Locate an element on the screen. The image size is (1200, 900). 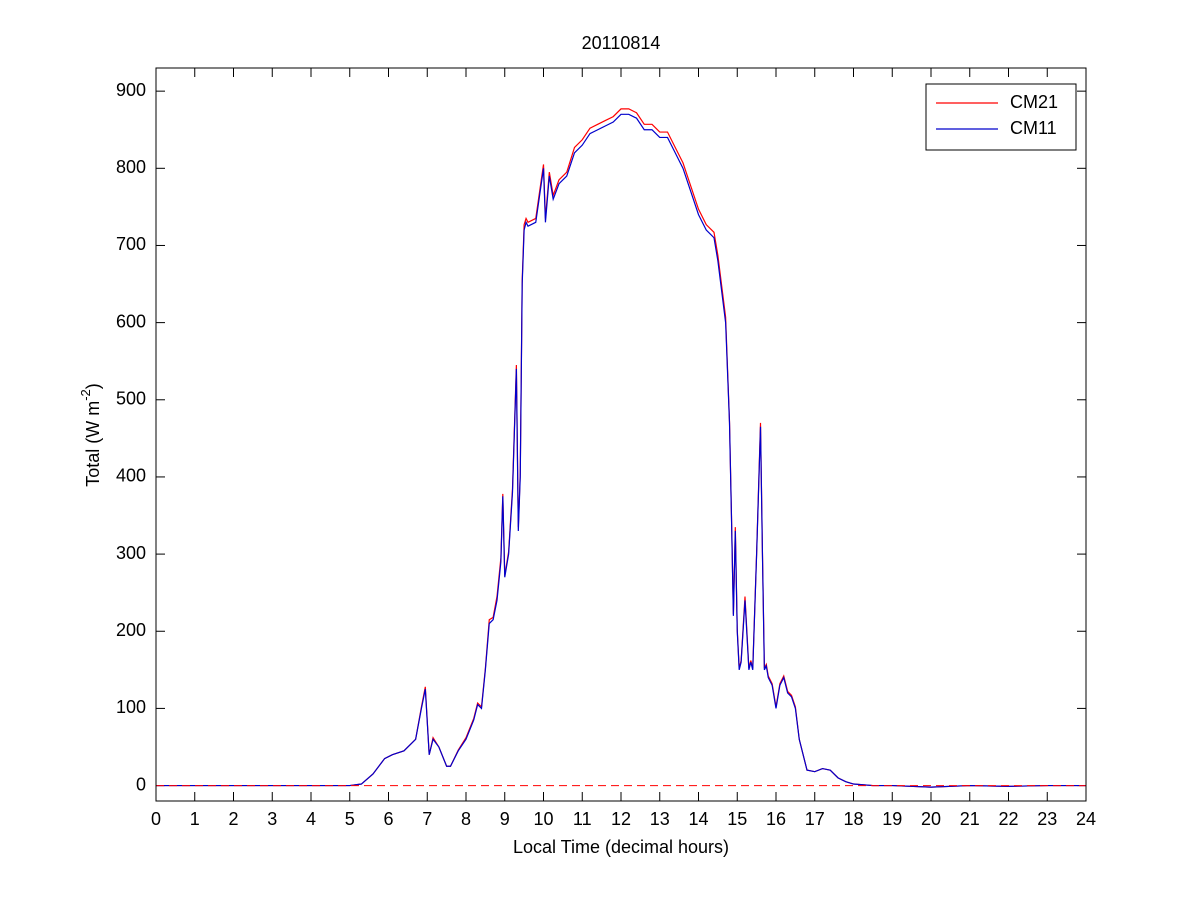
y-tick-label: 100 is located at coordinates (131, 707).